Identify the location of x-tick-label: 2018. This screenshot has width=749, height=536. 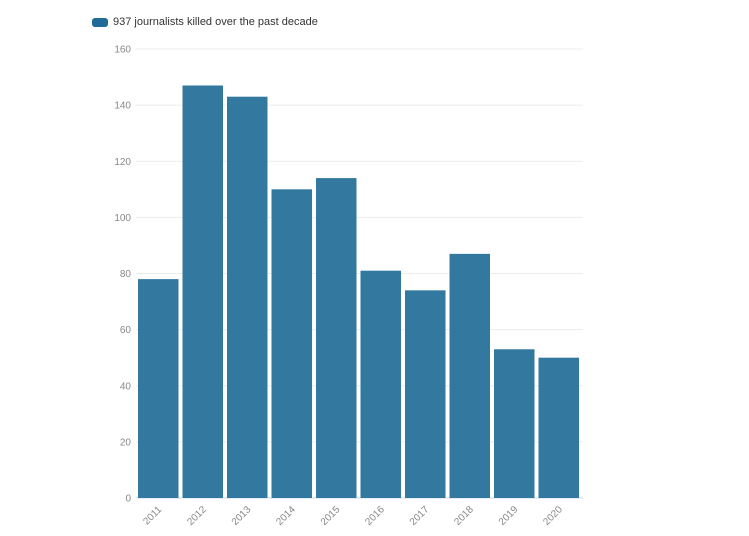
(464, 516).